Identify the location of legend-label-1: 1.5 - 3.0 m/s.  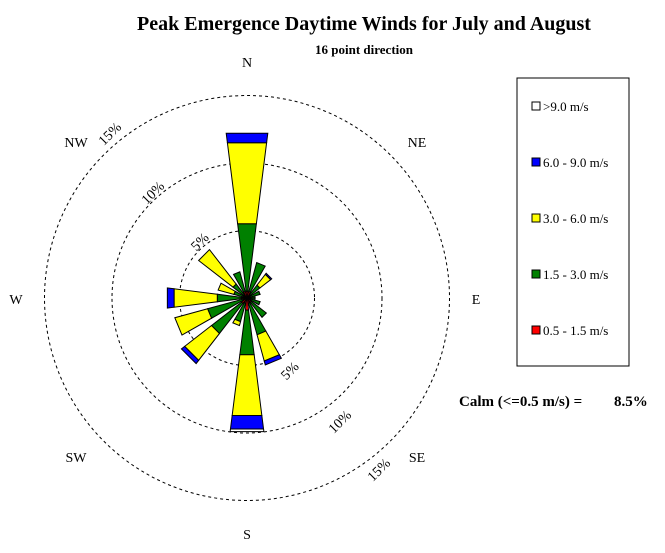
(575, 274).